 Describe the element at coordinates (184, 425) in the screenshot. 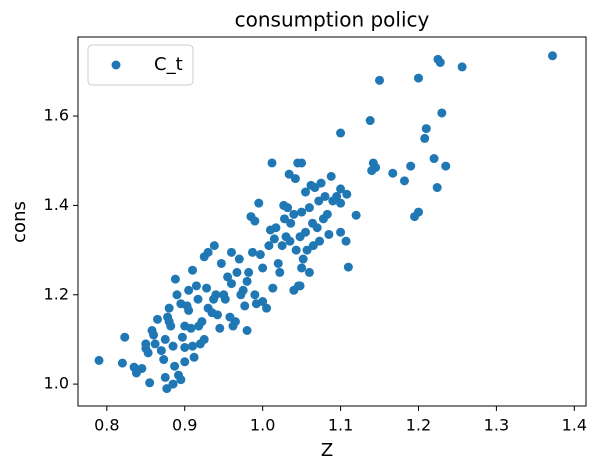

I see `x-tick-label: 0.9` at that location.